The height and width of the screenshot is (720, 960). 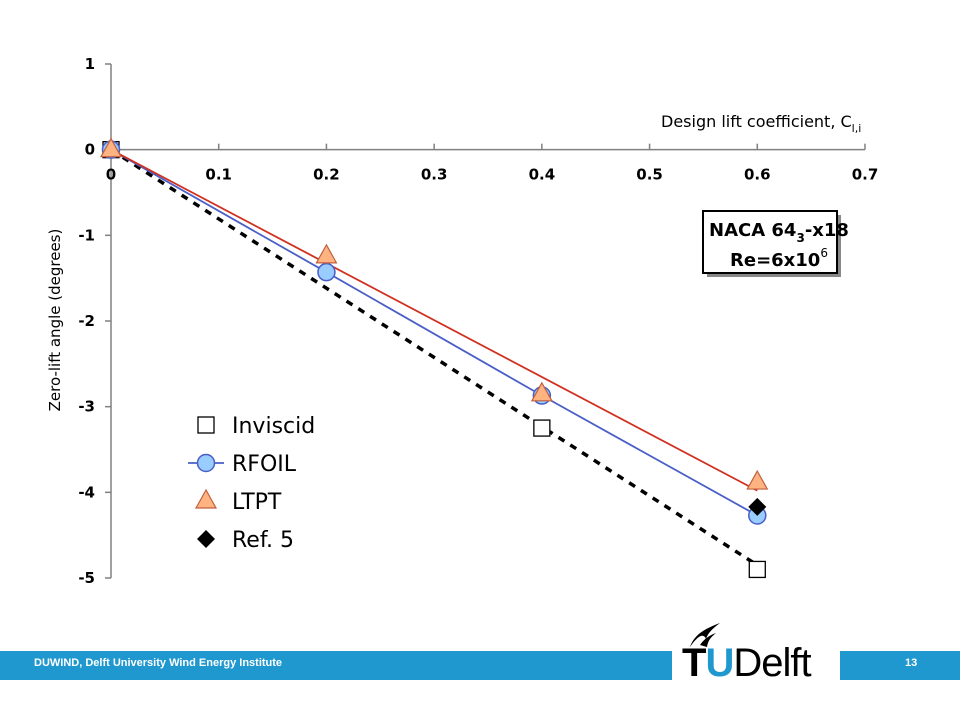 What do you see at coordinates (542, 175) in the screenshot?
I see `x-tick-label: 0.4` at bounding box center [542, 175].